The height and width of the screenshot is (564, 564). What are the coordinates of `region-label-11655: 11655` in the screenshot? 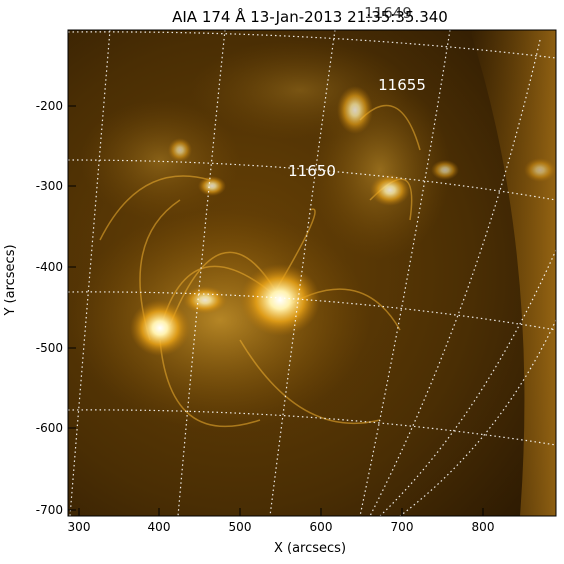 It's located at (402, 85).